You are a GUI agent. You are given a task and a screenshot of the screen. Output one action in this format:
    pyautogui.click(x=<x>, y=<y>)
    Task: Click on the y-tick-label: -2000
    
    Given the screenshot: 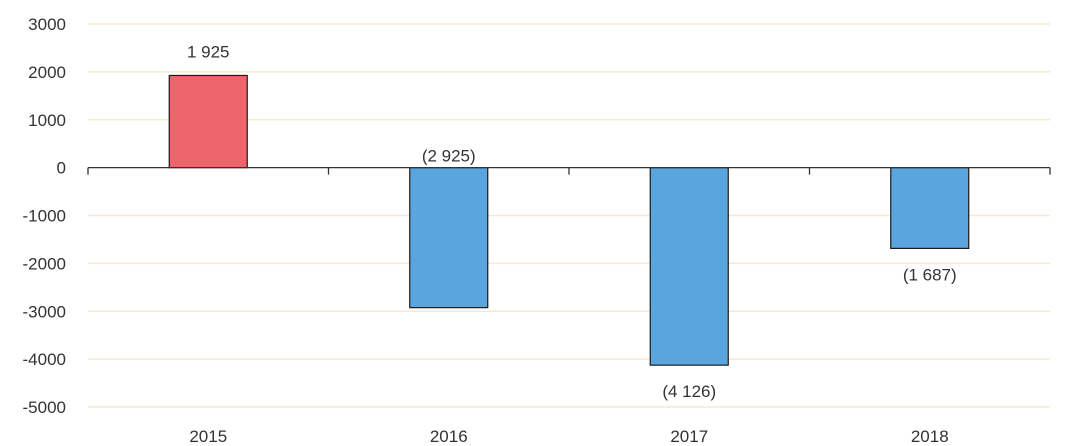 What is the action you would take?
    pyautogui.click(x=44, y=263)
    